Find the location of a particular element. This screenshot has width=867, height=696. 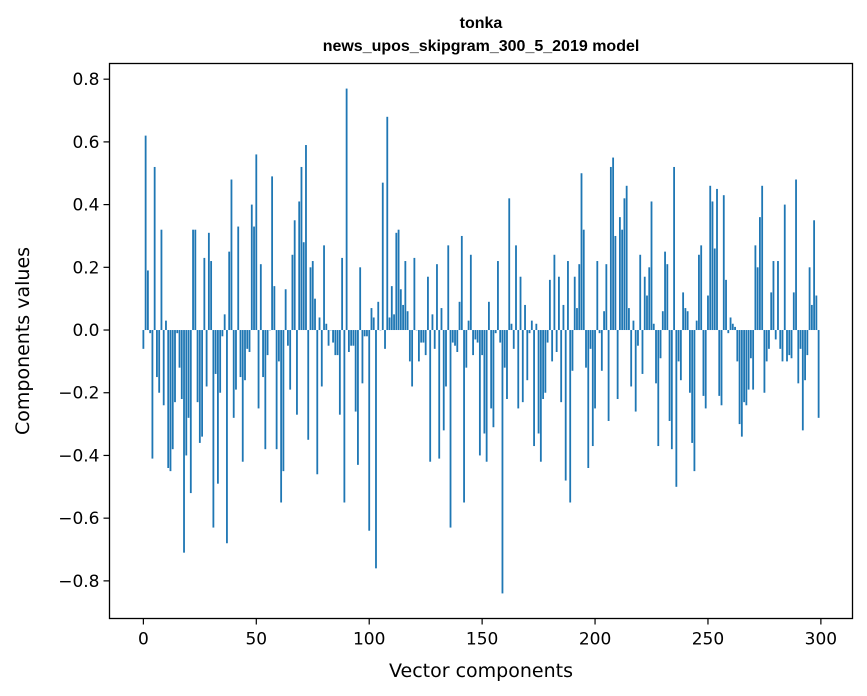

y-axis-ticks: −0.8 −0.6 −0.4 −0.2 0.0 0.2 0.4 0.6 0.8 is located at coordinates (84, 331).